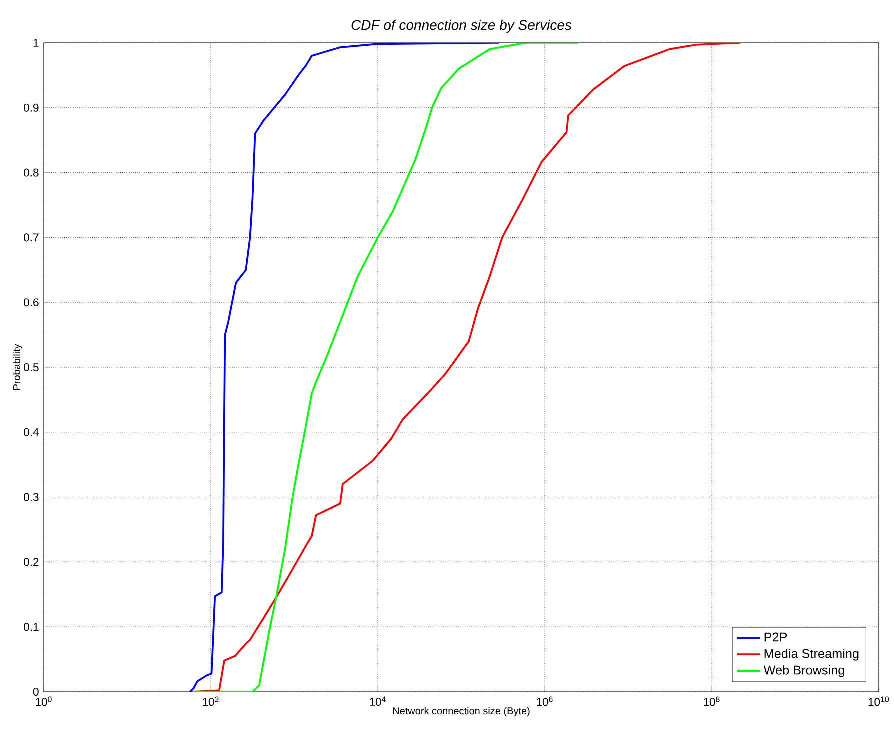  Describe the element at coordinates (31, 108) in the screenshot. I see `y-tick-label: 0.9` at that location.